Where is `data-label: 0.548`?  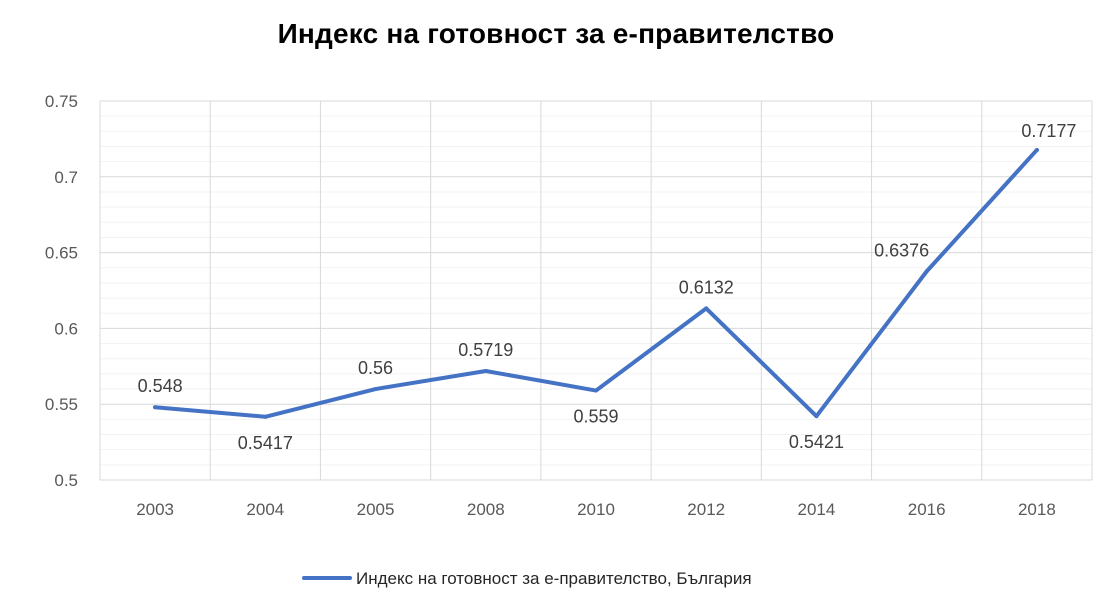 data-label: 0.548 is located at coordinates (160, 386).